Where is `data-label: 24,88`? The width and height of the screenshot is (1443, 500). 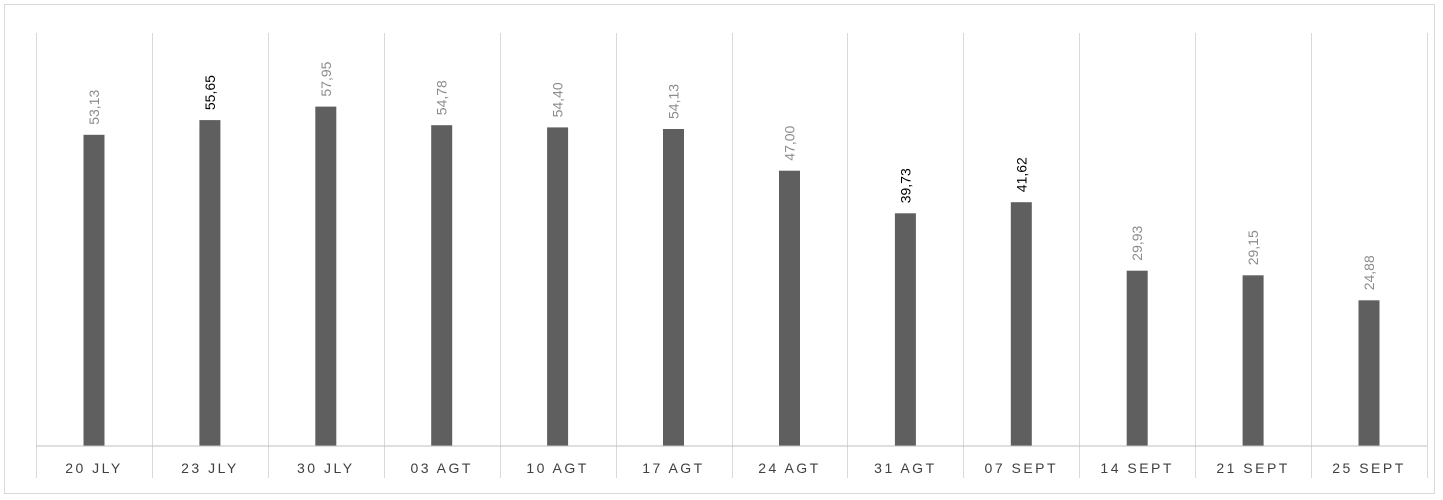 data-label: 24,88 is located at coordinates (1369, 272).